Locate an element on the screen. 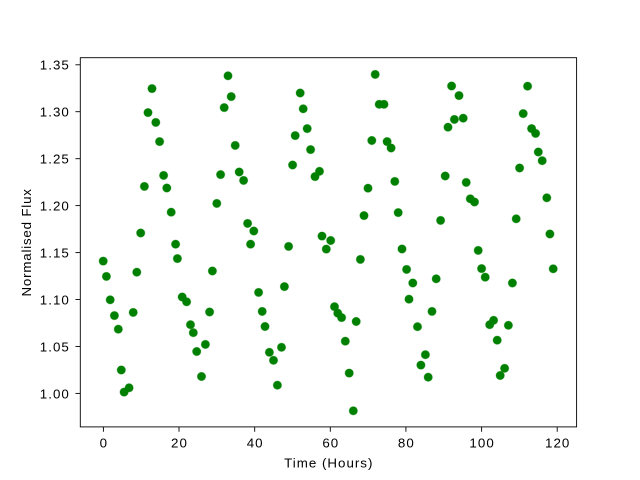 The width and height of the screenshot is (640, 480). svg-text: 100 is located at coordinates (481, 443).